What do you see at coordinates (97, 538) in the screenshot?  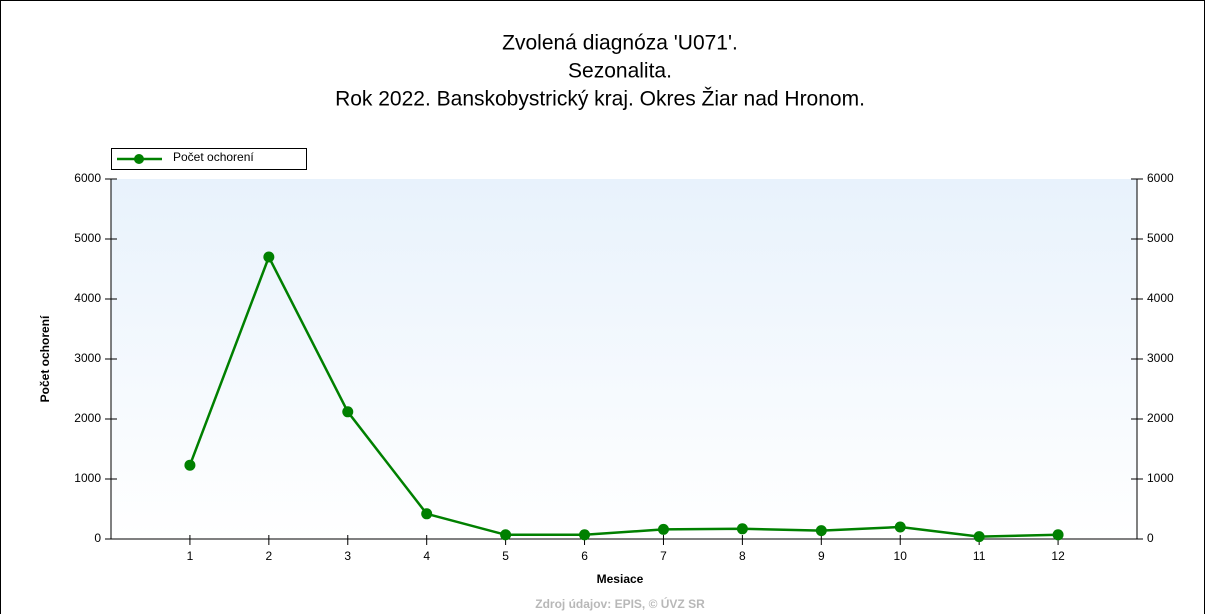 I see `y-tick-label: 0` at bounding box center [97, 538].